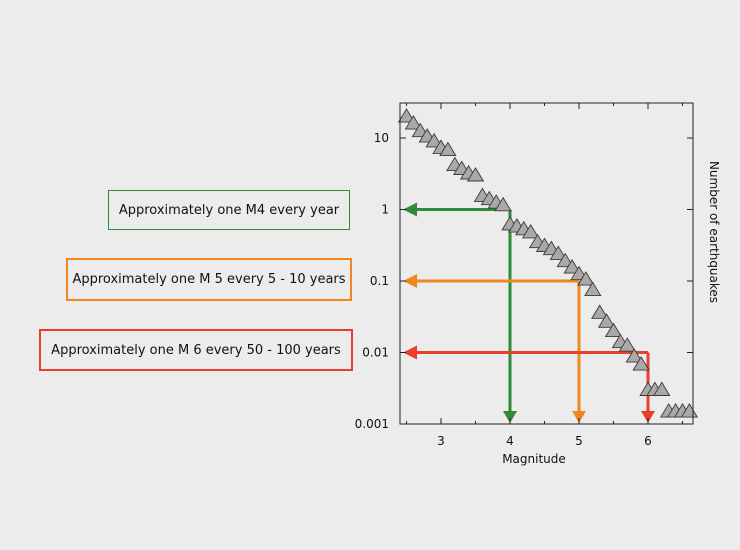 The image size is (740, 550). What do you see at coordinates (410, 352) in the screenshot?
I see `arrowhead-m6-left` at bounding box center [410, 352].